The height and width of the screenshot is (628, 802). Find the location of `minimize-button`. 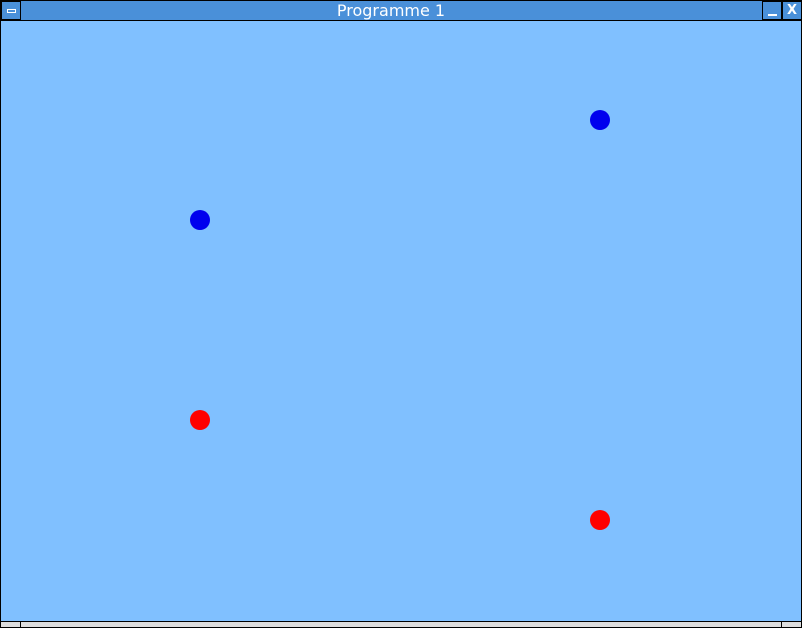

minimize-button is located at coordinates (772, 10).